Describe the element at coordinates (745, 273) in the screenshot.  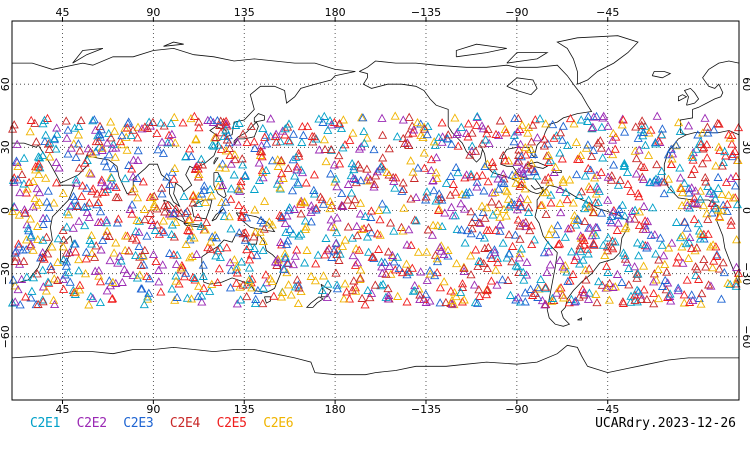
I see `lat-label-right: −30` at that location.